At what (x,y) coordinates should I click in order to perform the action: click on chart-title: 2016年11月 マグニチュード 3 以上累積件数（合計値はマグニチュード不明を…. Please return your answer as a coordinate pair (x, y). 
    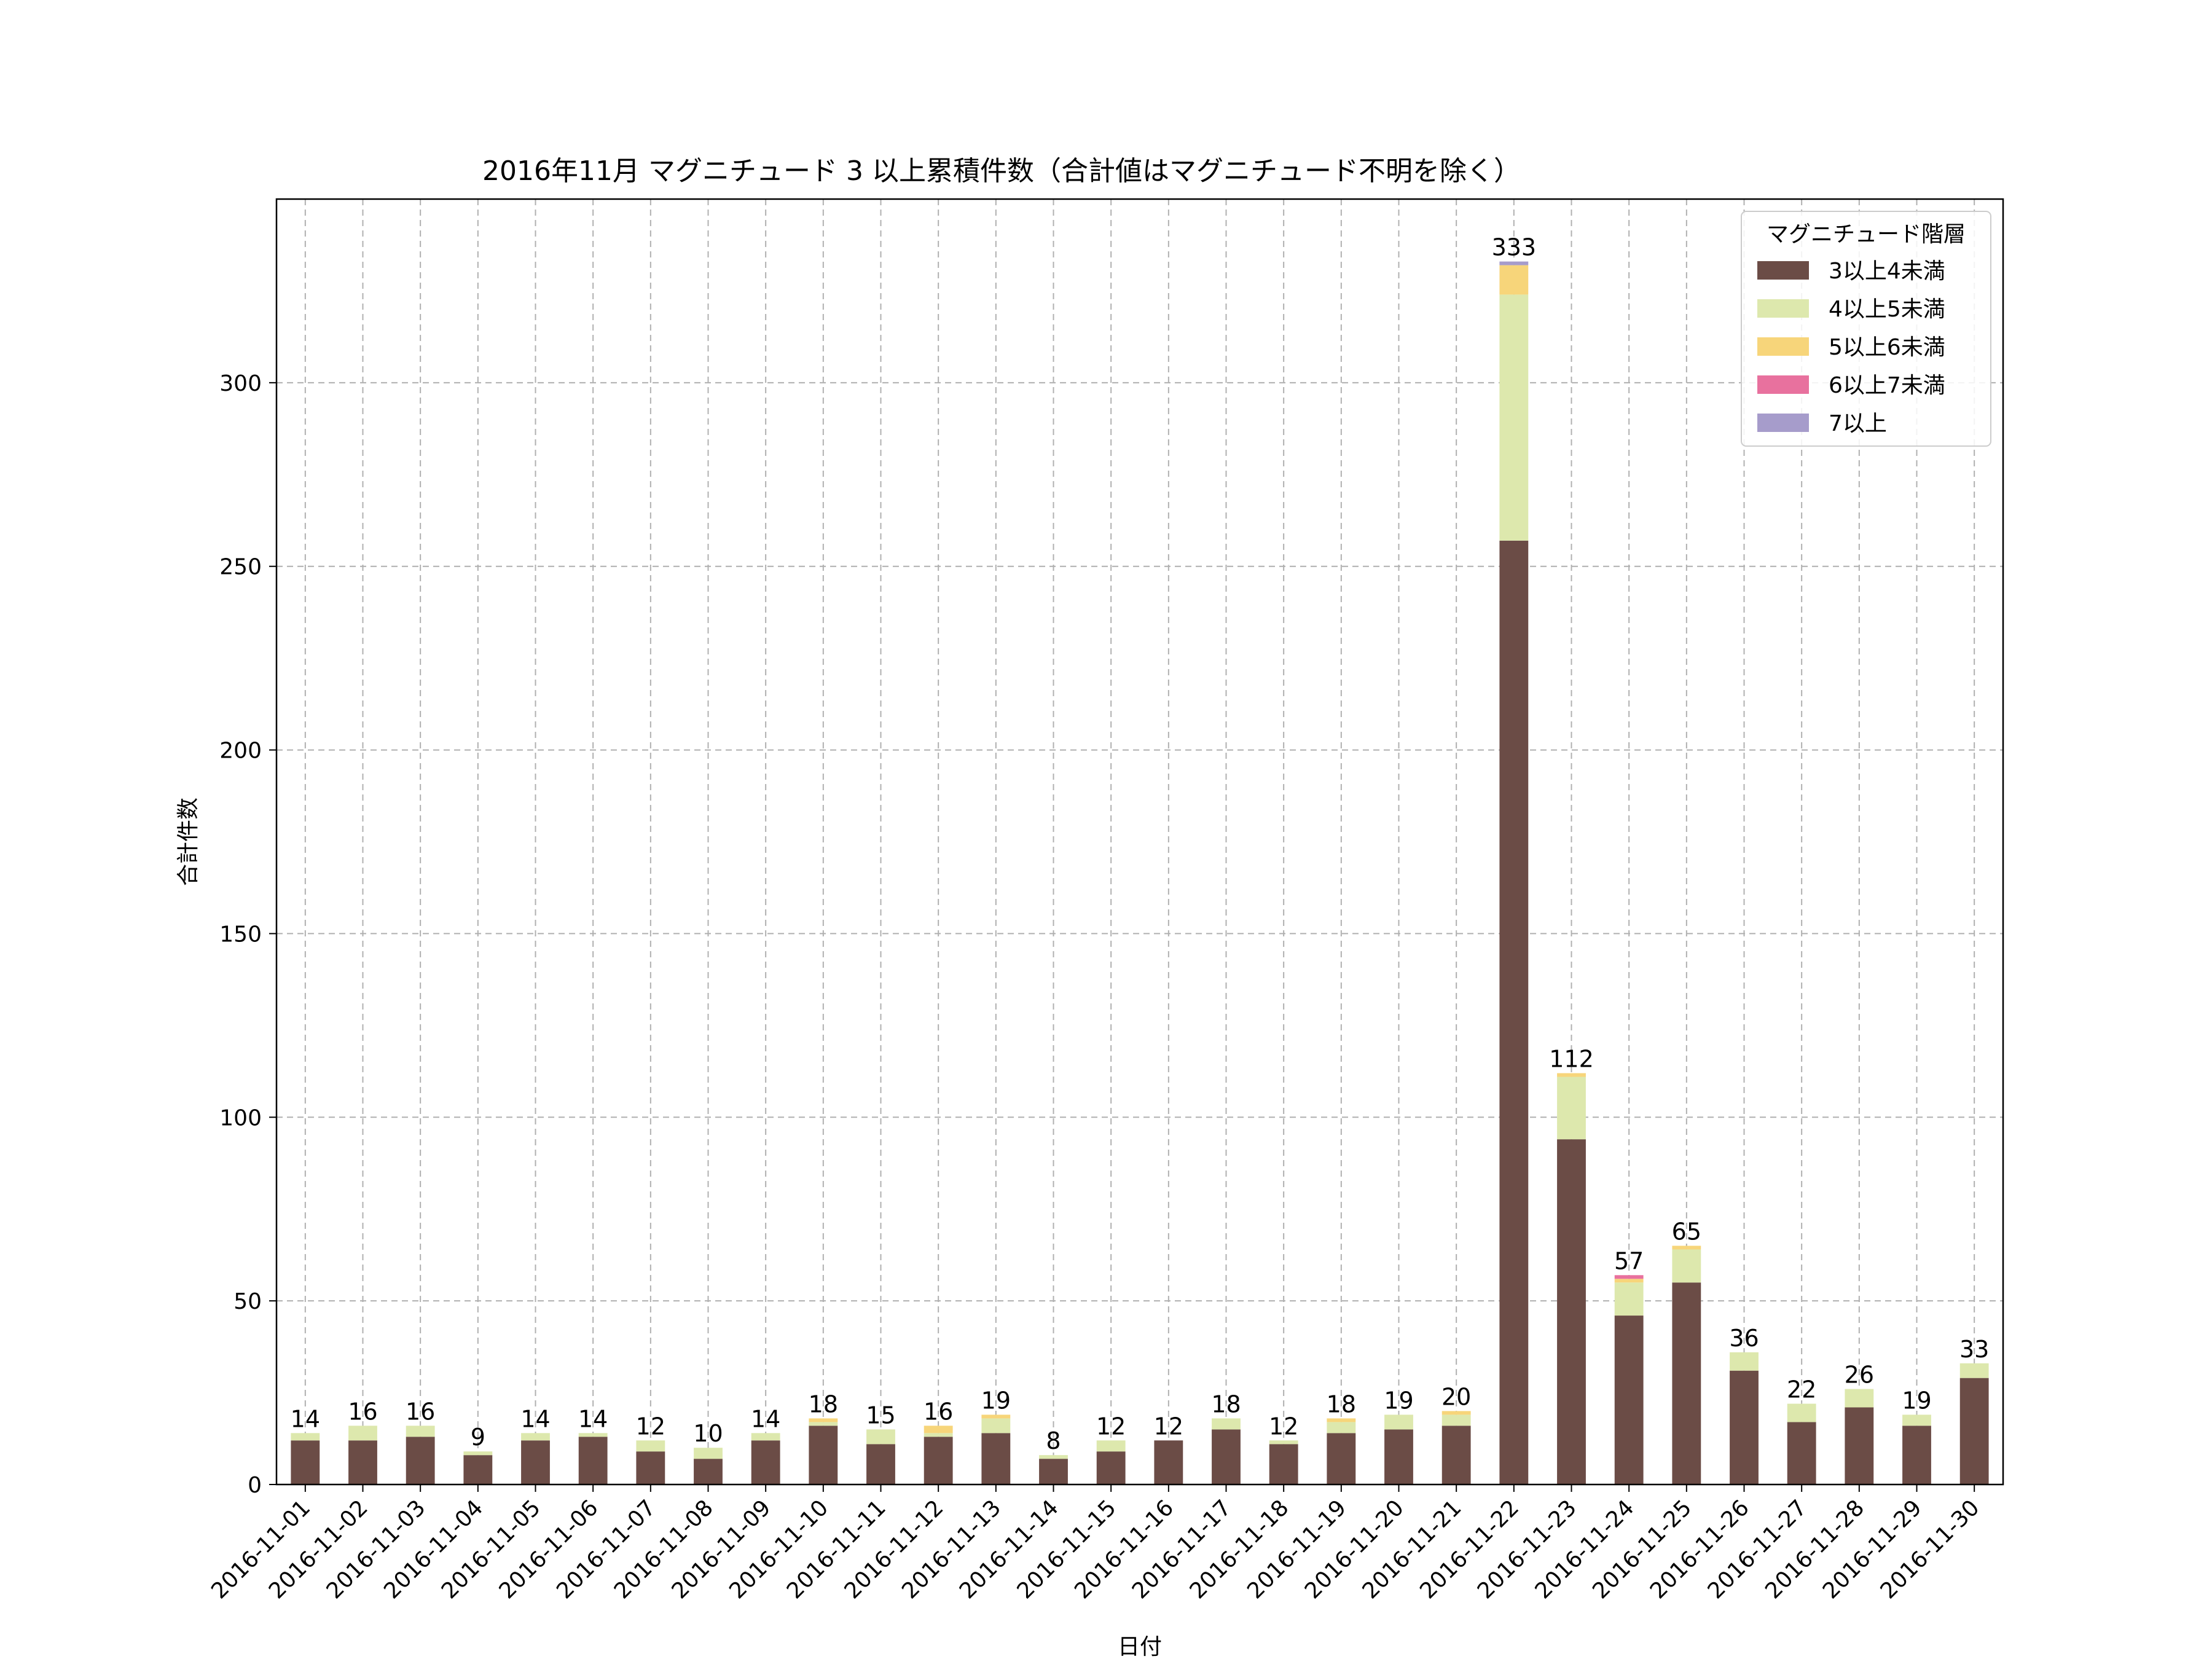
    Looking at the image, I should click on (1001, 171).